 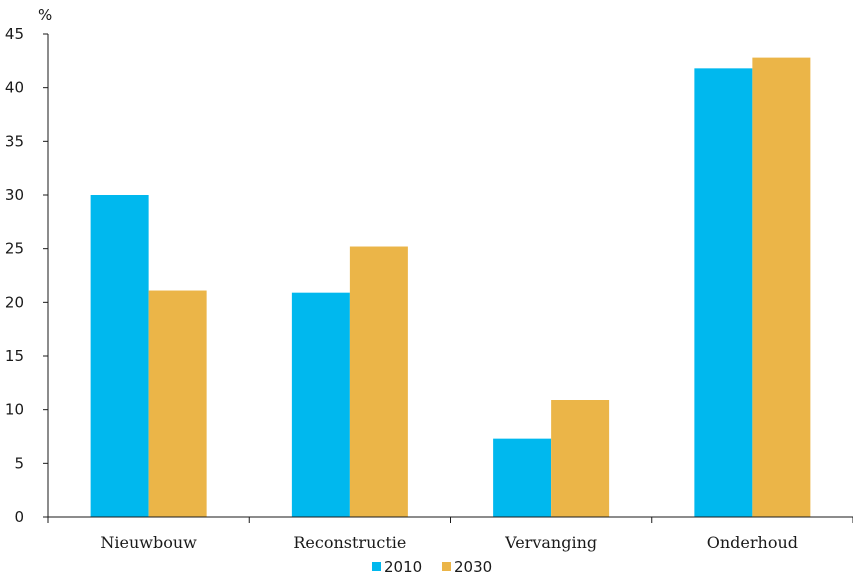 What do you see at coordinates (781, 287) in the screenshot?
I see `bar-2030-onderhoud` at bounding box center [781, 287].